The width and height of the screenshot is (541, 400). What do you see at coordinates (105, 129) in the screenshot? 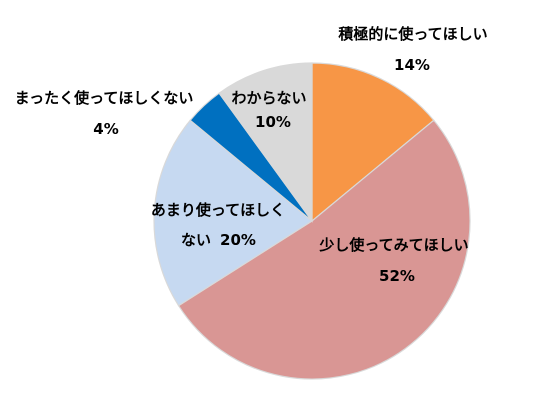
I see `slice-percent-not-at-all: 4%` at bounding box center [105, 129].